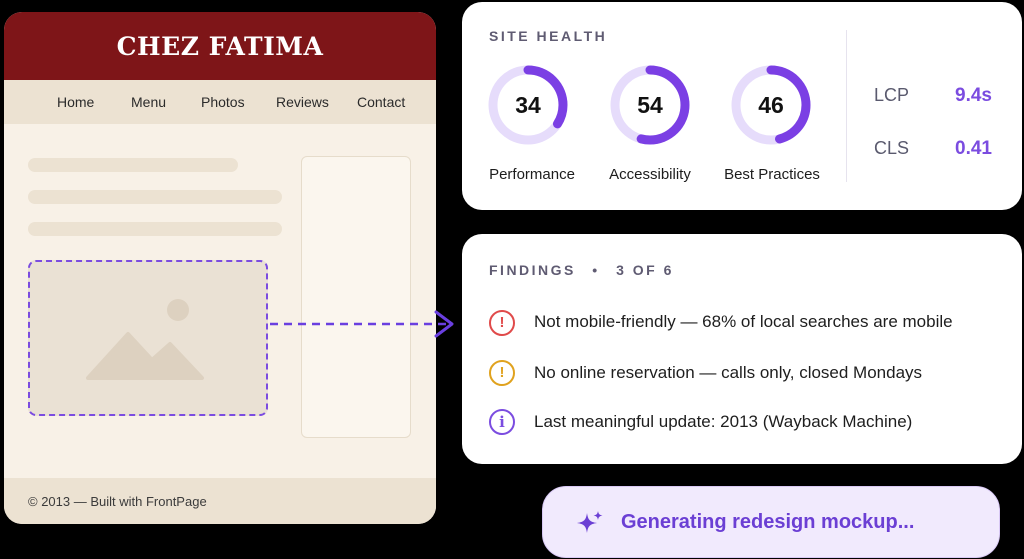  I want to click on nav-menu: Menu, so click(149, 102).